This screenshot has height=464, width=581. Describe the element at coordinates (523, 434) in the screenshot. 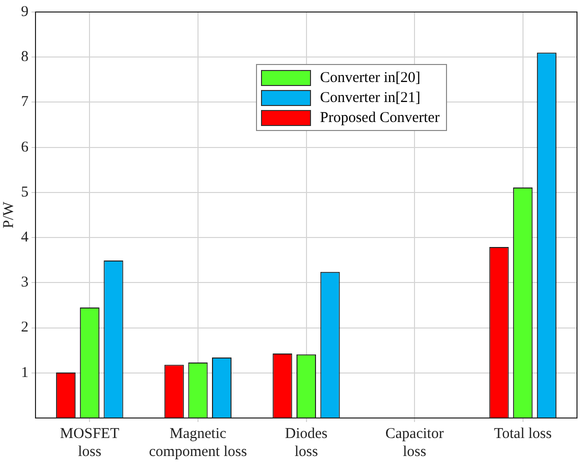

I see `x-tick-label: Total loss` at that location.